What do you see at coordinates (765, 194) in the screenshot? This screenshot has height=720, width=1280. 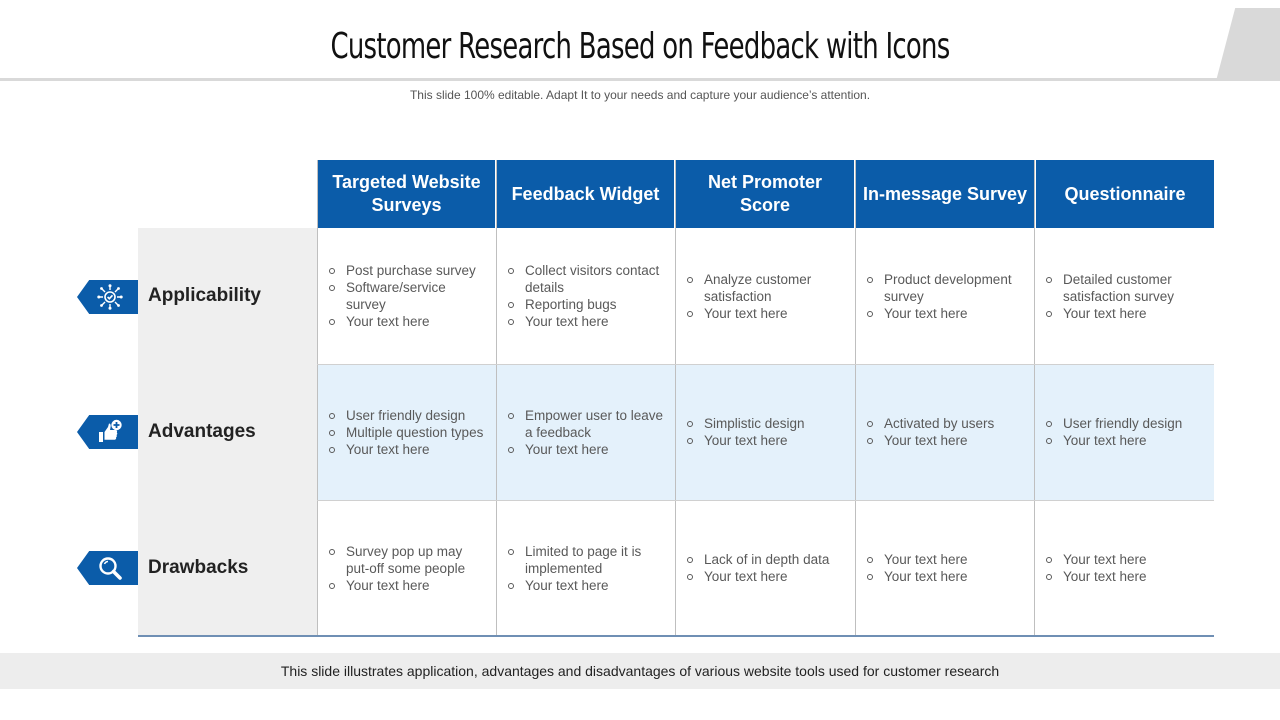 I see `column-header-net-promoter-score: Net Promoter Score` at bounding box center [765, 194].